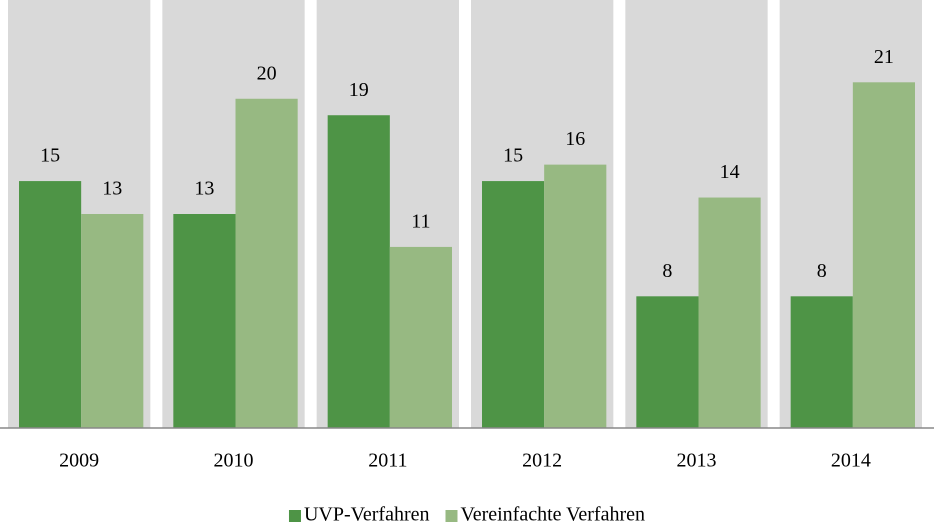  What do you see at coordinates (387, 461) in the screenshot?
I see `x-tick-label: 2011` at bounding box center [387, 461].